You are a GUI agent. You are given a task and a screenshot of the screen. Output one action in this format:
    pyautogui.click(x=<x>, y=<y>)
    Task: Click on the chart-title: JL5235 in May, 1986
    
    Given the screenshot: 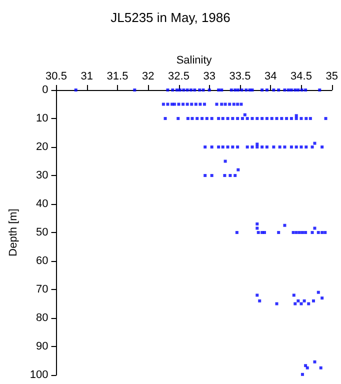 What is the action you would take?
    pyautogui.click(x=170, y=17)
    